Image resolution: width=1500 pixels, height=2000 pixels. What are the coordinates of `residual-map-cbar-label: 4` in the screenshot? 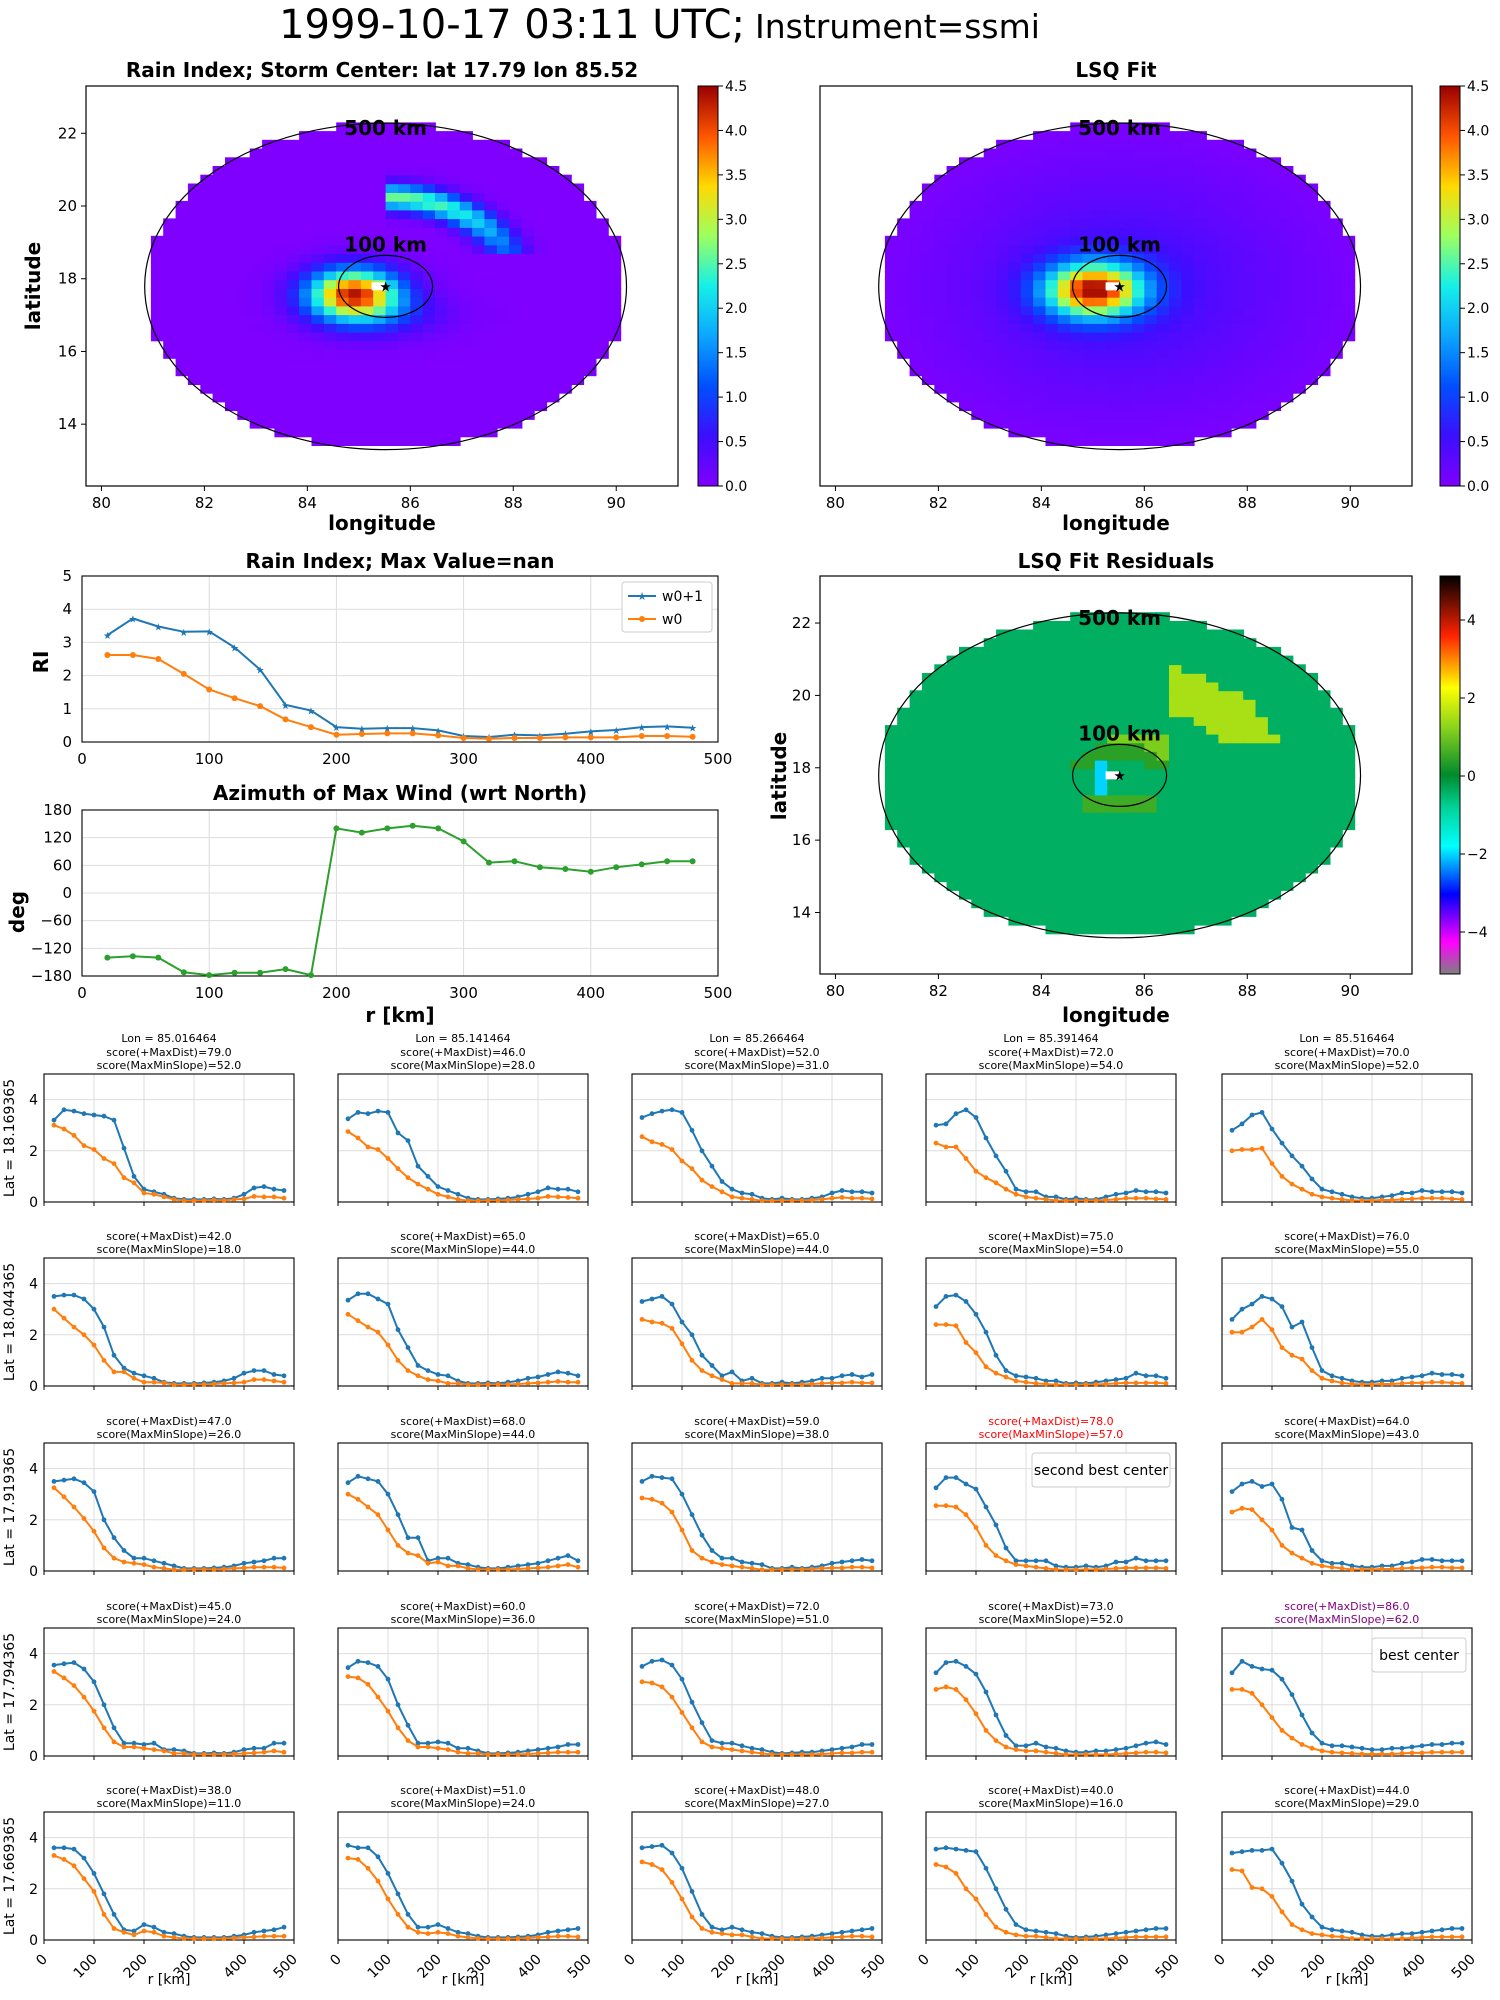 It's located at (1471, 621).